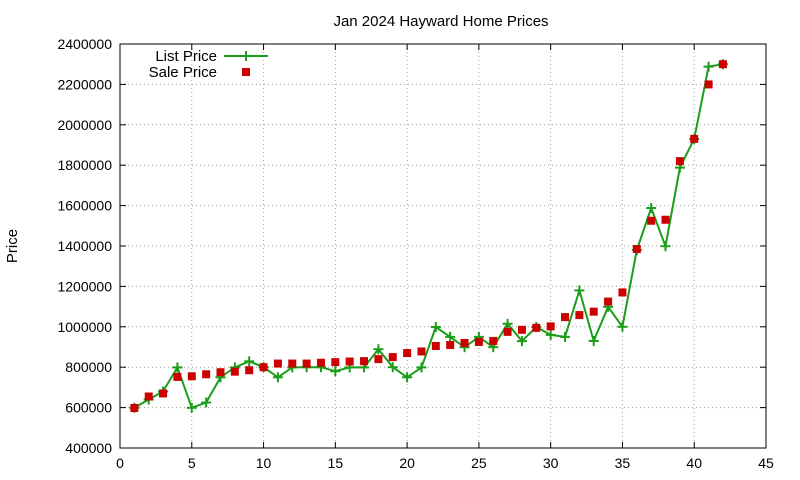 The width and height of the screenshot is (800, 480). Describe the element at coordinates (84, 206) in the screenshot. I see `y-tick-label: 1600000` at that location.